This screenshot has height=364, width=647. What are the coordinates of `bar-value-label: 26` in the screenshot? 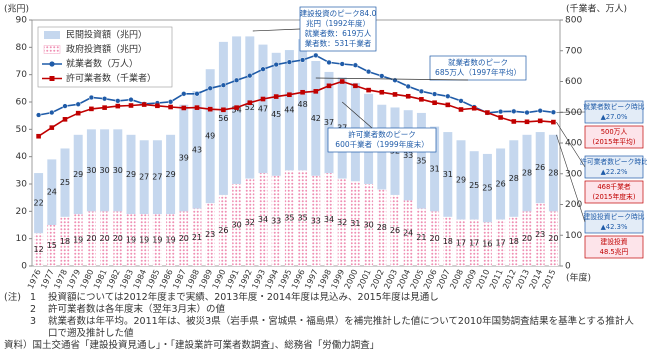 It's located at (223, 230).